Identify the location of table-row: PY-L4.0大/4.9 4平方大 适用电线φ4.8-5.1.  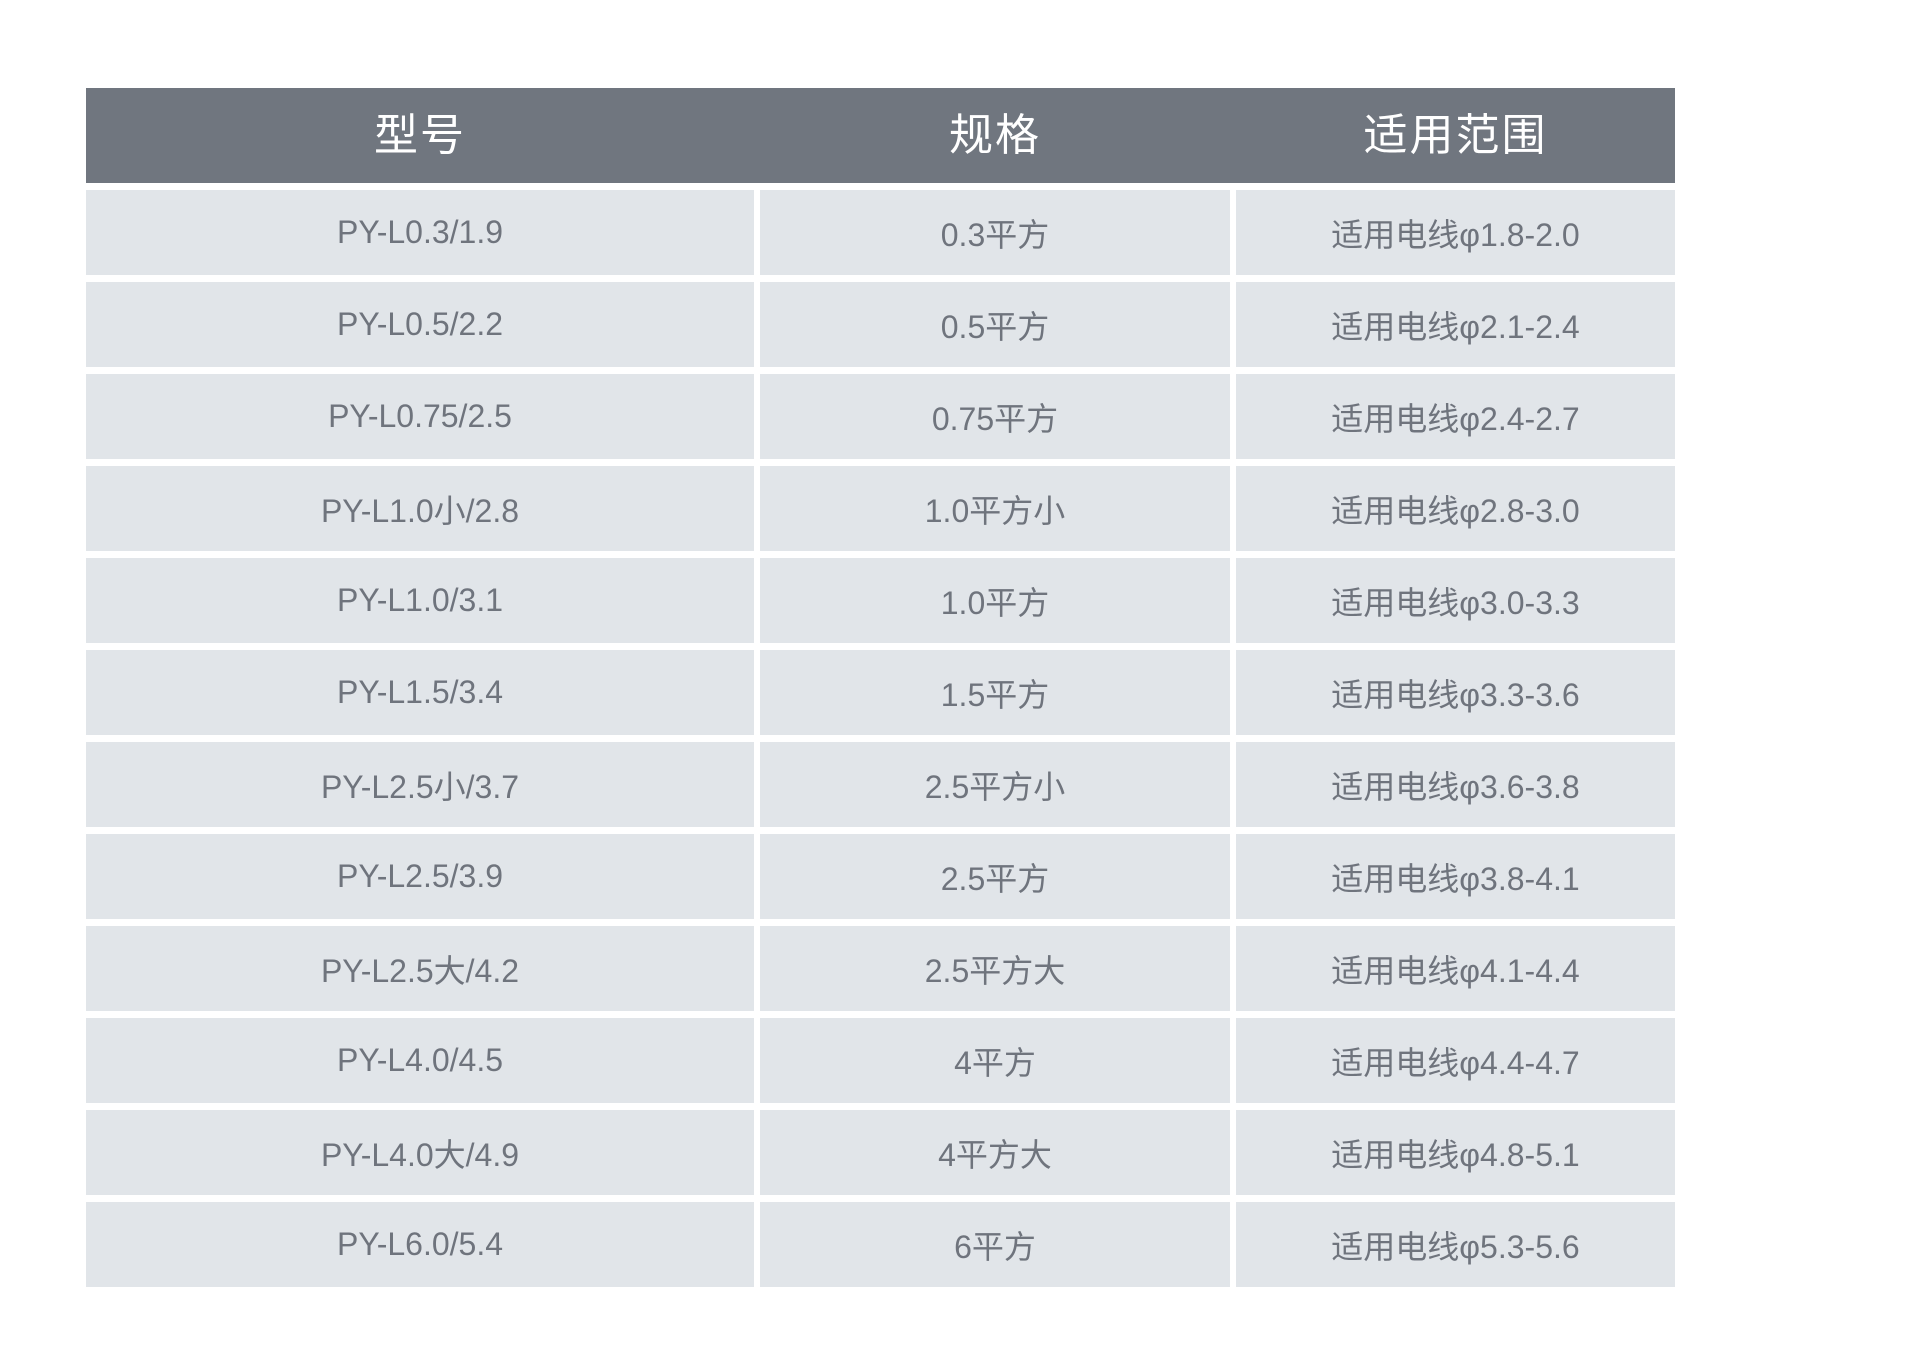
(880, 1152).